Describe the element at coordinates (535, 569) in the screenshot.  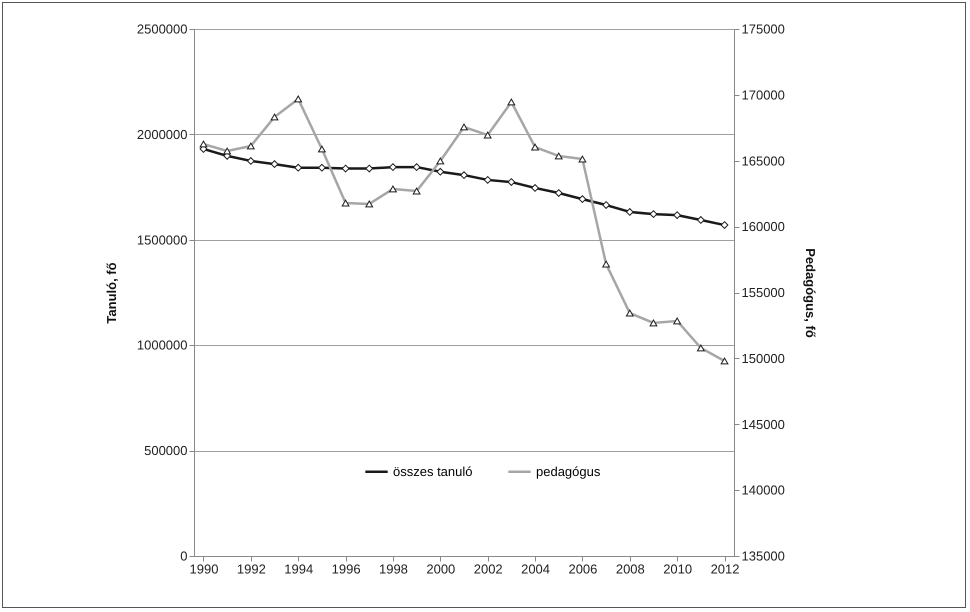
I see `x-tick-label: 2004` at that location.